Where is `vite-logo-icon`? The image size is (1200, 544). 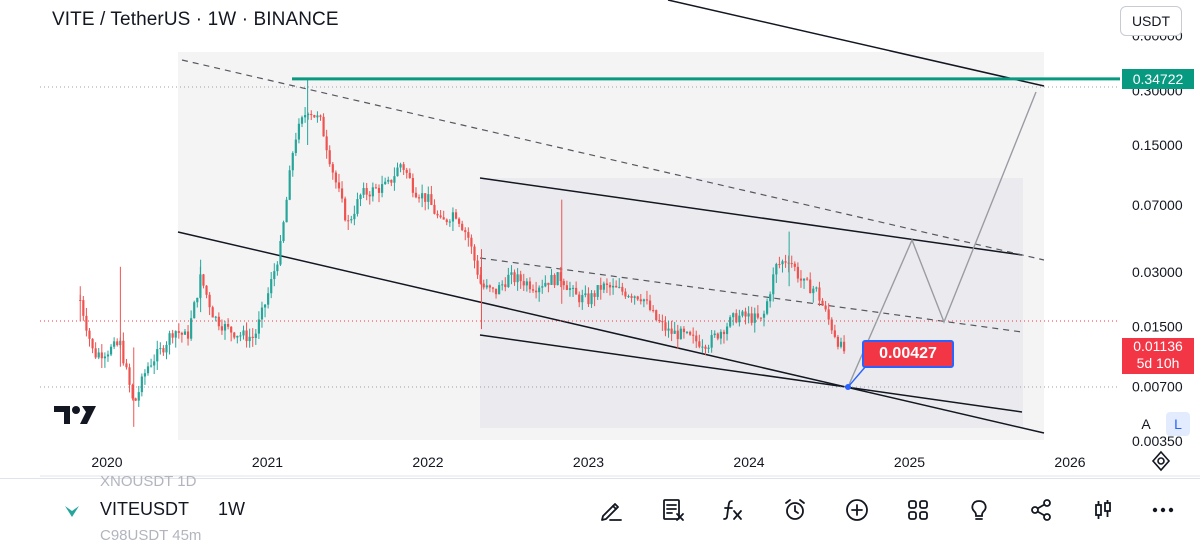
vite-logo-icon is located at coordinates (72, 511).